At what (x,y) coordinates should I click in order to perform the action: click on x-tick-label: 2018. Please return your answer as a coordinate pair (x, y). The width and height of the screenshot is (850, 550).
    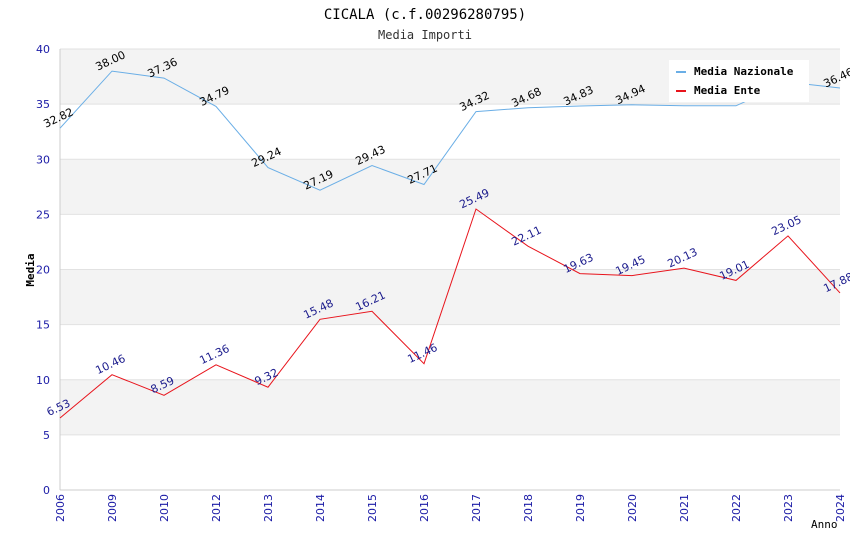
    Looking at the image, I should click on (528, 508).